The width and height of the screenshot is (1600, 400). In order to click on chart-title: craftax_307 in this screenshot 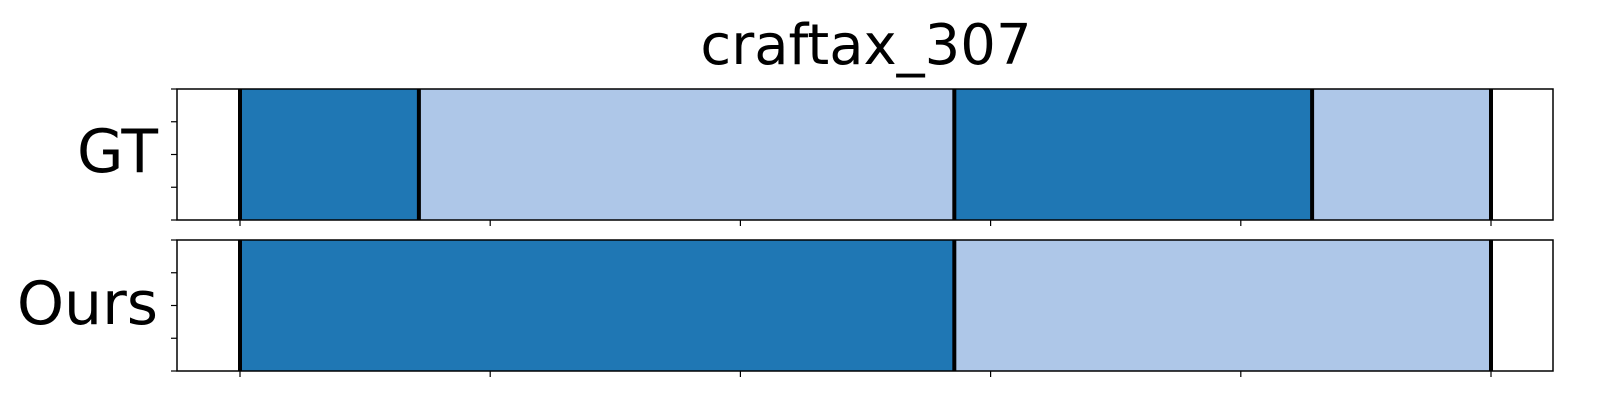, I will do `click(865, 45)`.